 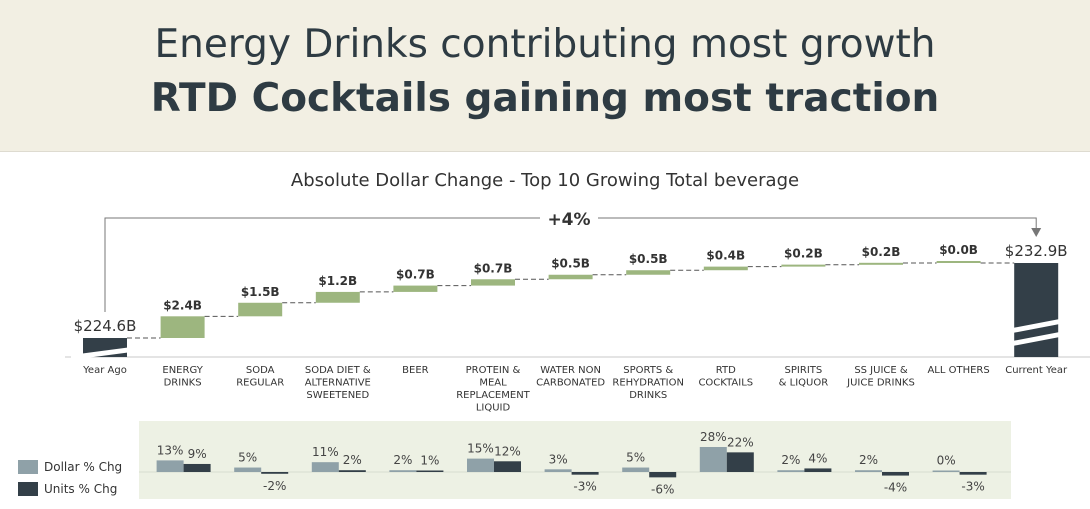 What do you see at coordinates (260, 292) in the screenshot?
I see `value-label-step: $1.5B` at bounding box center [260, 292].